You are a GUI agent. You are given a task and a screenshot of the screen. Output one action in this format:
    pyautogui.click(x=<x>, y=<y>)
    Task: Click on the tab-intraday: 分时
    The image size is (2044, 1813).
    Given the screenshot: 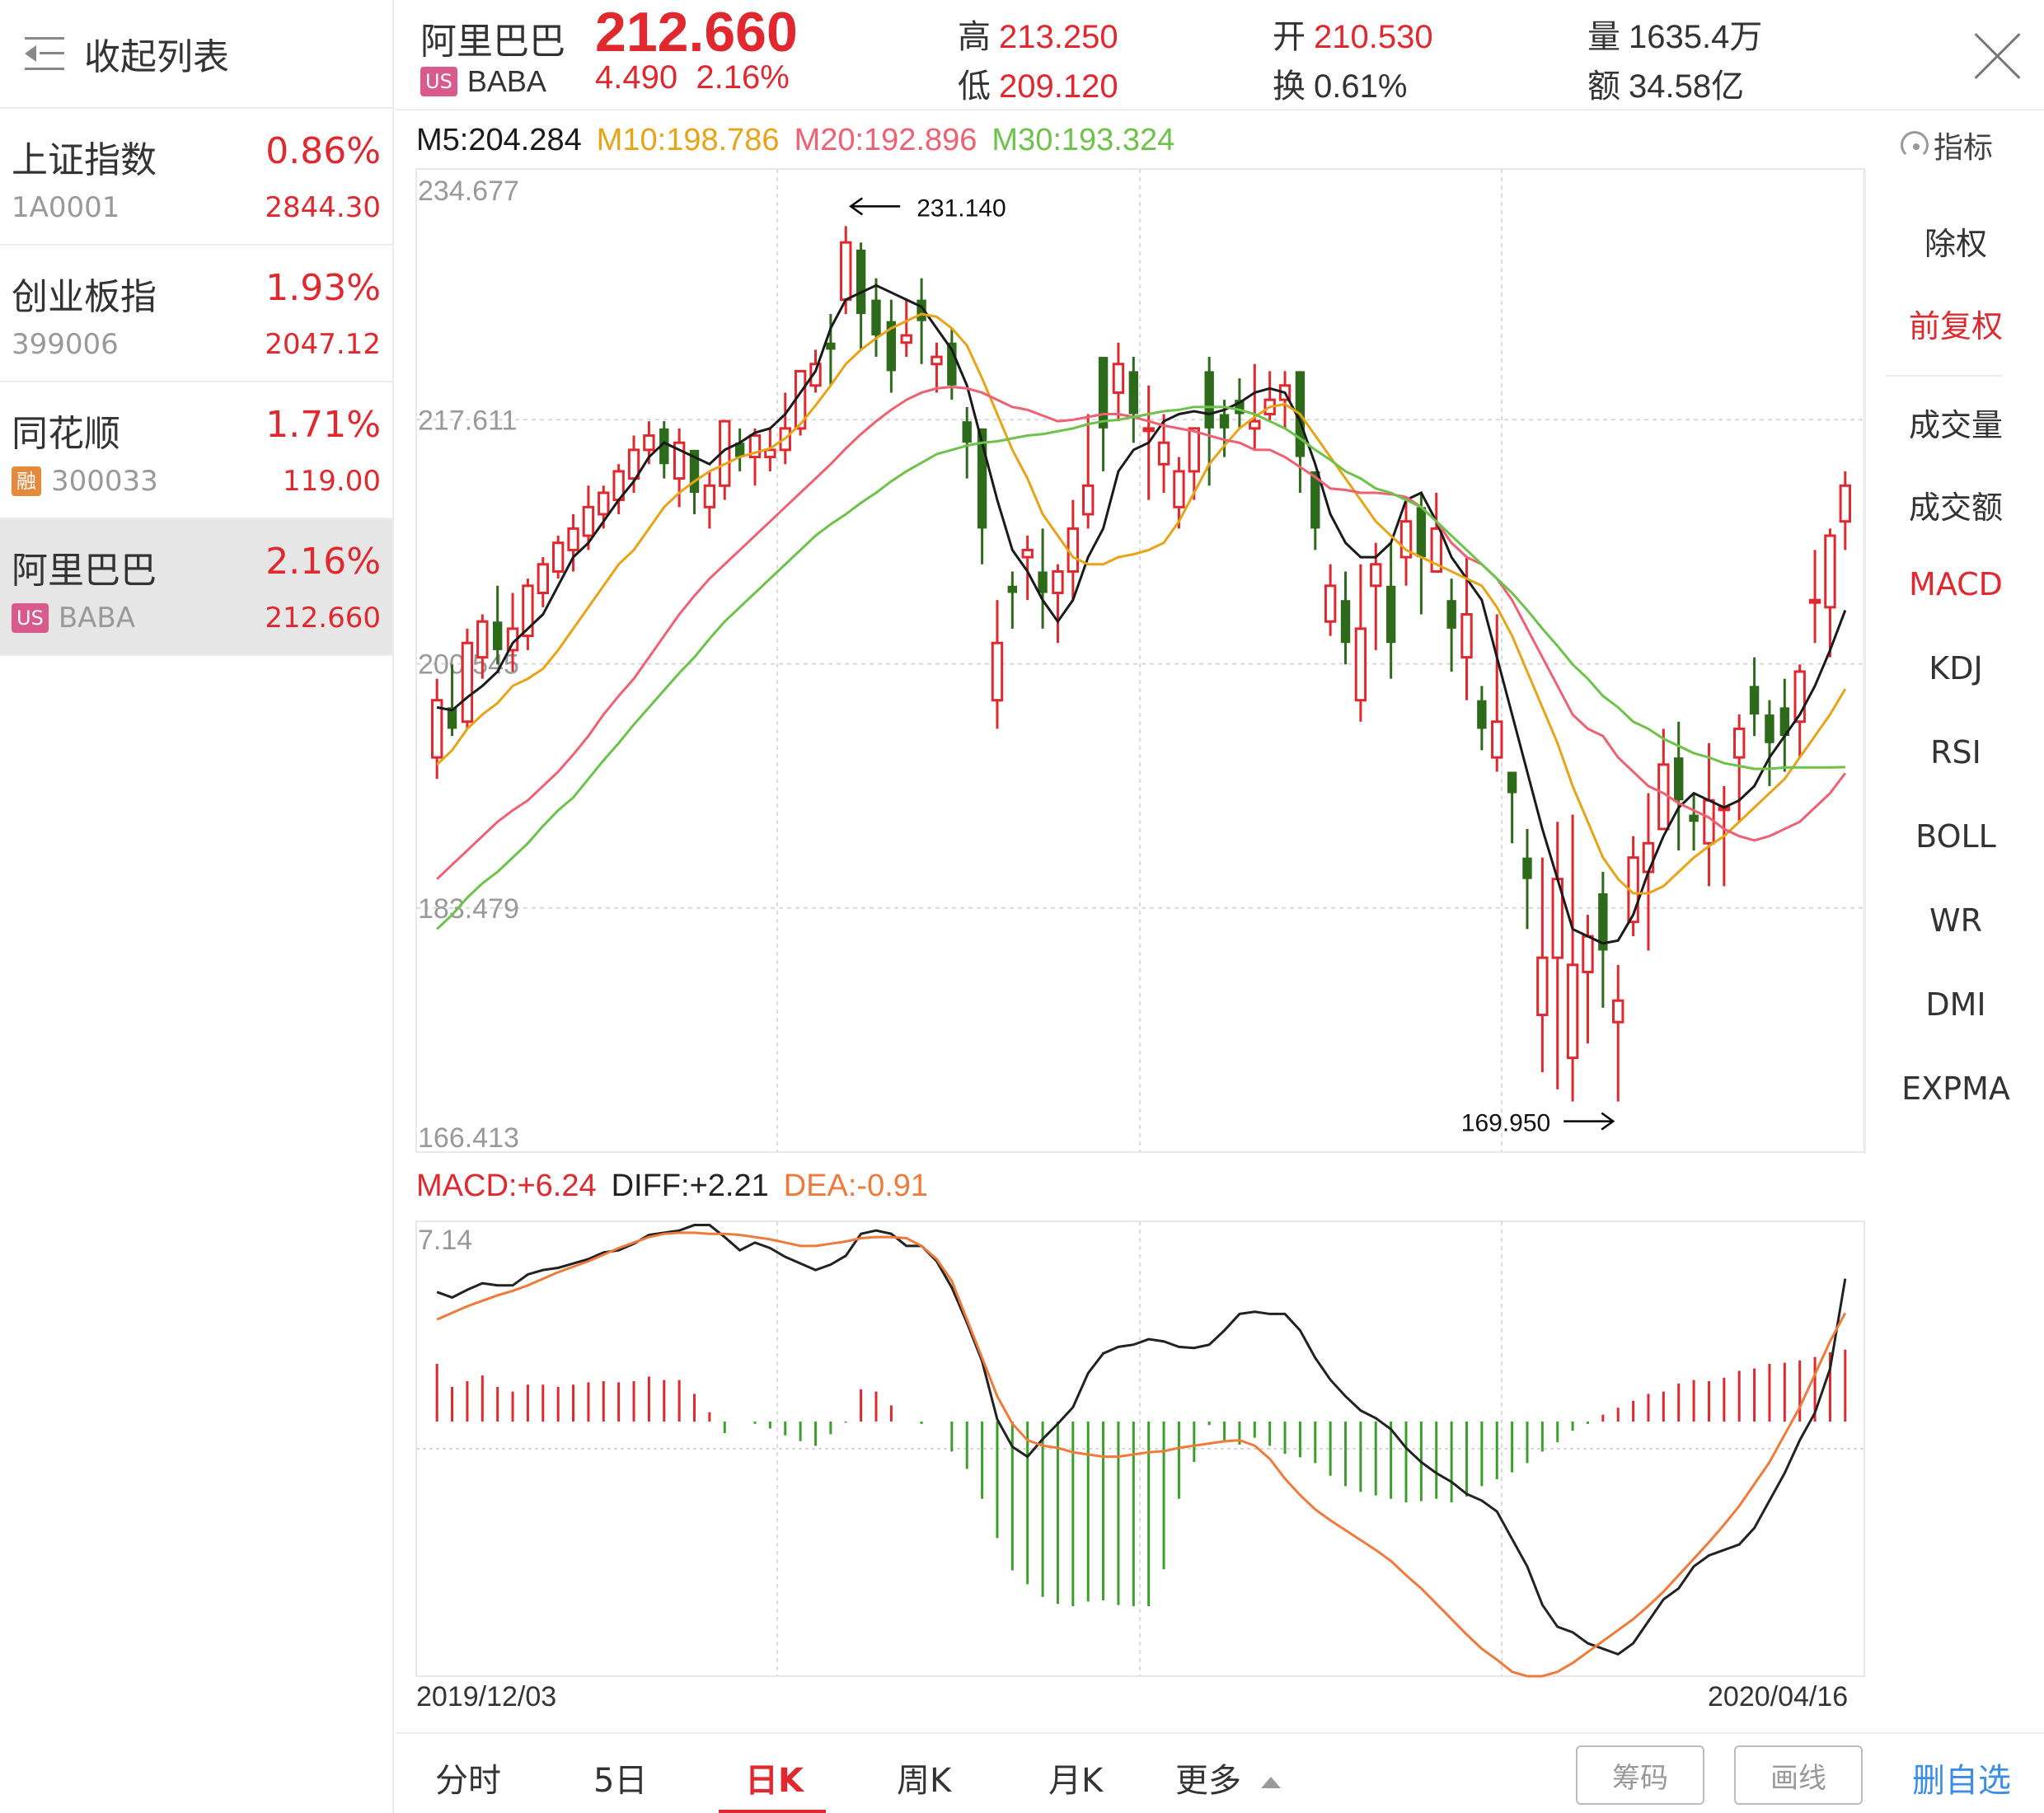 What is the action you would take?
    pyautogui.click(x=468, y=1781)
    